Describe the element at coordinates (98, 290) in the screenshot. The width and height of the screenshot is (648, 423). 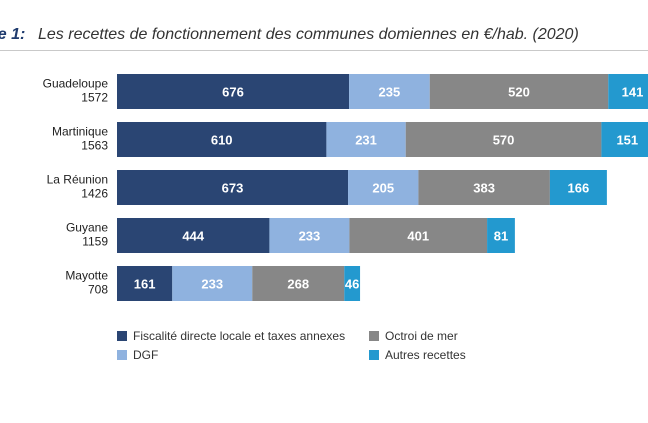
I see `category-total-mayotte: 708` at that location.